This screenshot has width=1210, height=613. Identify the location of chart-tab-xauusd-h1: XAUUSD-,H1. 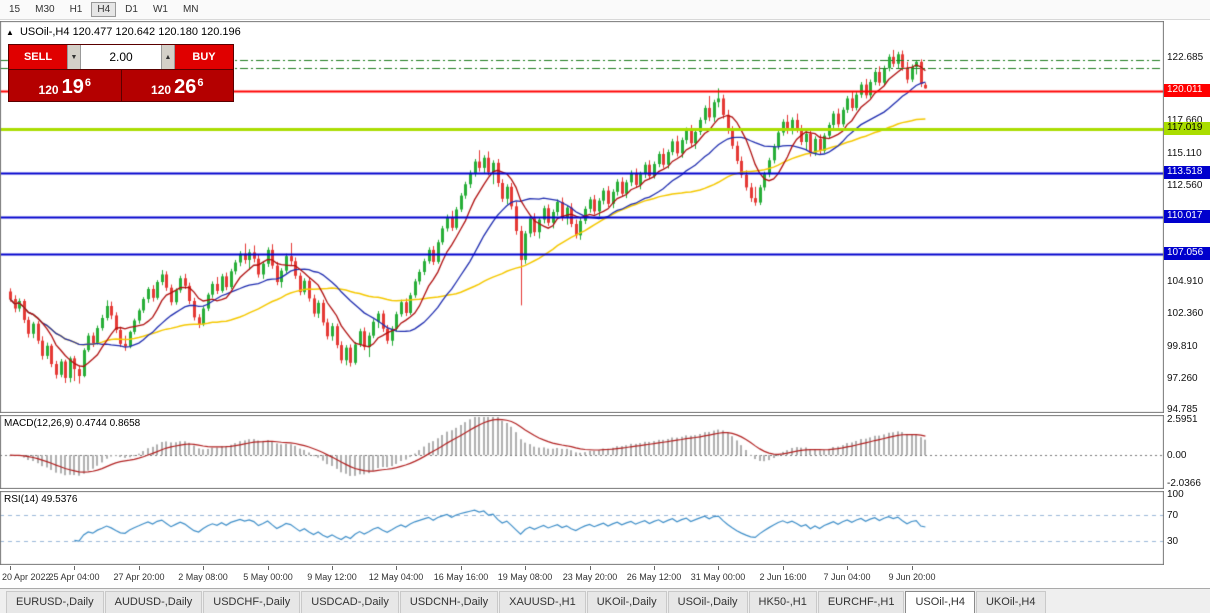
(542, 602).